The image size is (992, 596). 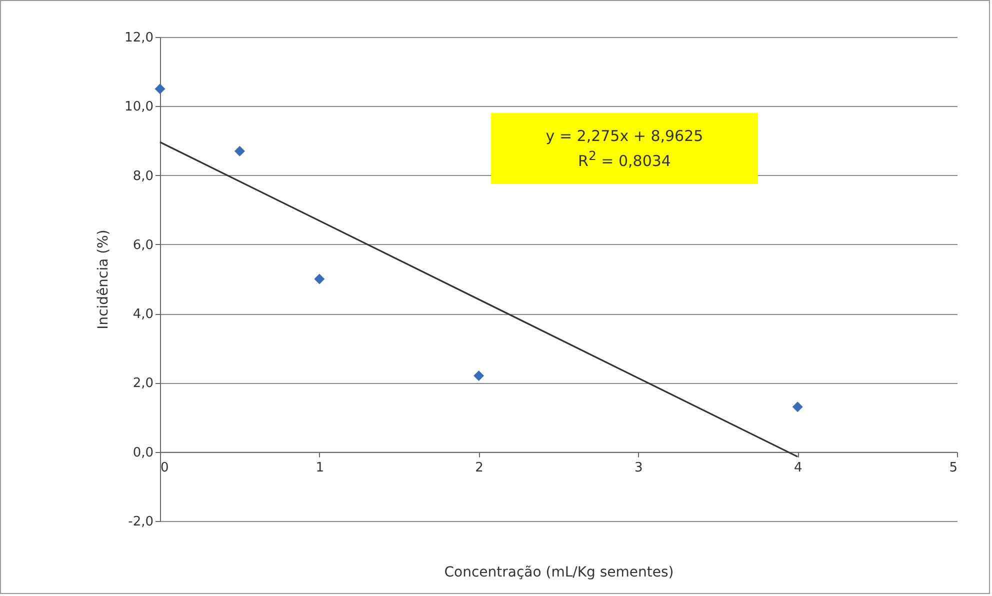 I want to click on y-tick-label: 8,0, so click(x=143, y=176).